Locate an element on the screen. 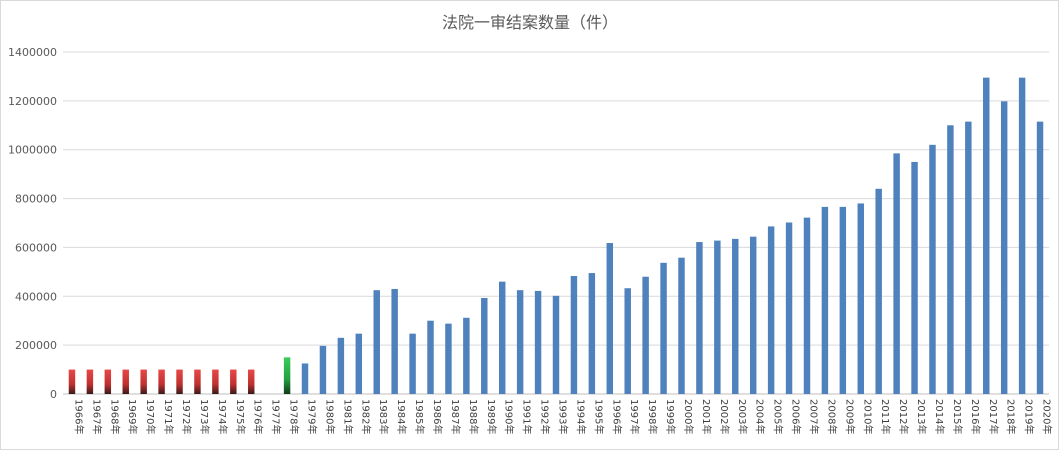 Image resolution: width=1059 pixels, height=451 pixels. bar-2007年 is located at coordinates (807, 305).